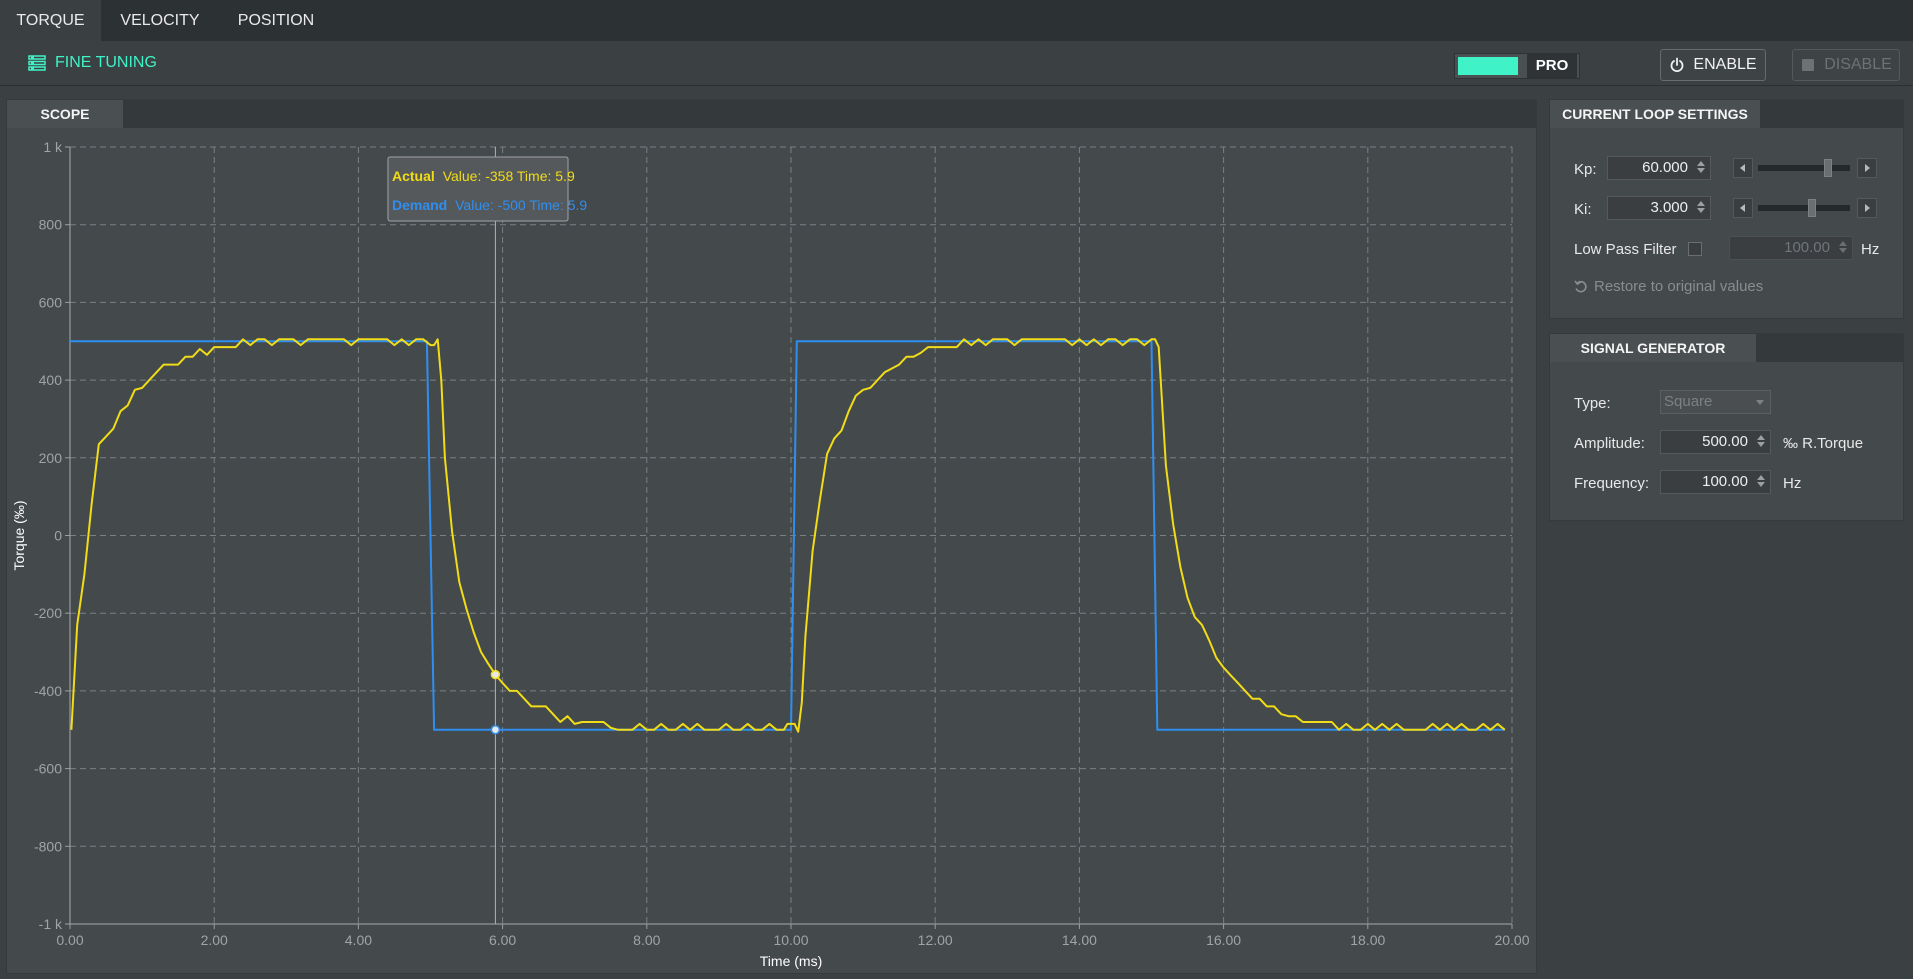 This screenshot has height=979, width=1913. I want to click on x-axis-label: Time (ms), so click(791, 961).